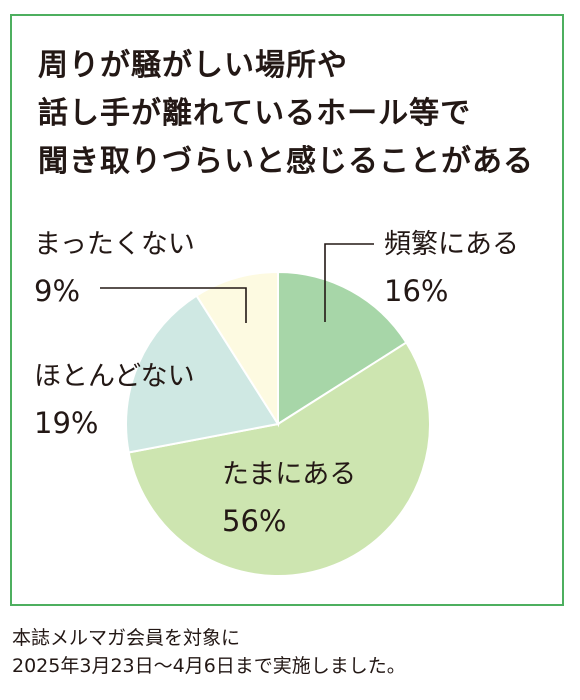 Image resolution: width=580 pixels, height=700 pixels. I want to click on slice-value-sometimes: 56, so click(240, 521).